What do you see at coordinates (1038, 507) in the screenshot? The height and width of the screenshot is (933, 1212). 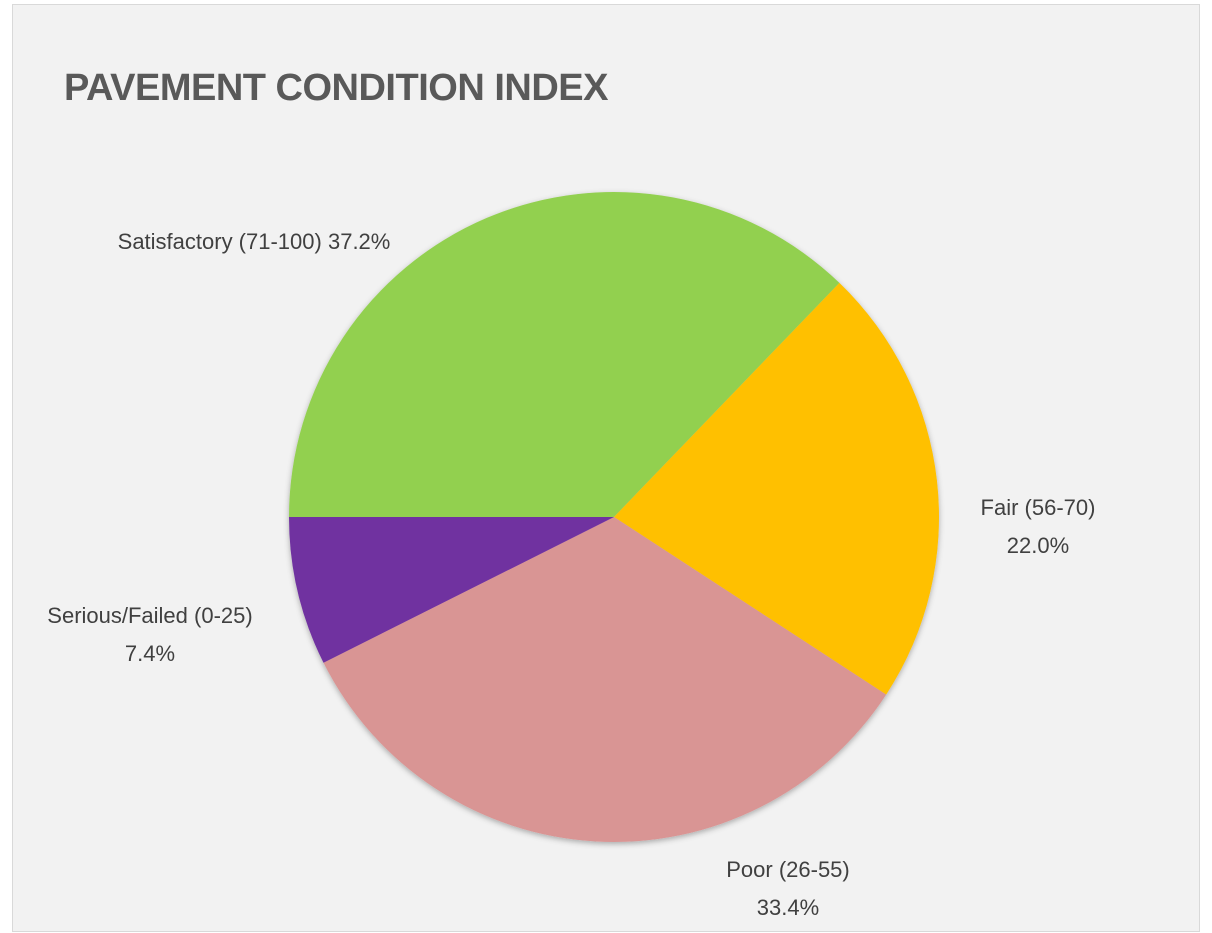 I see `category-label: Fair (56-70)` at bounding box center [1038, 507].